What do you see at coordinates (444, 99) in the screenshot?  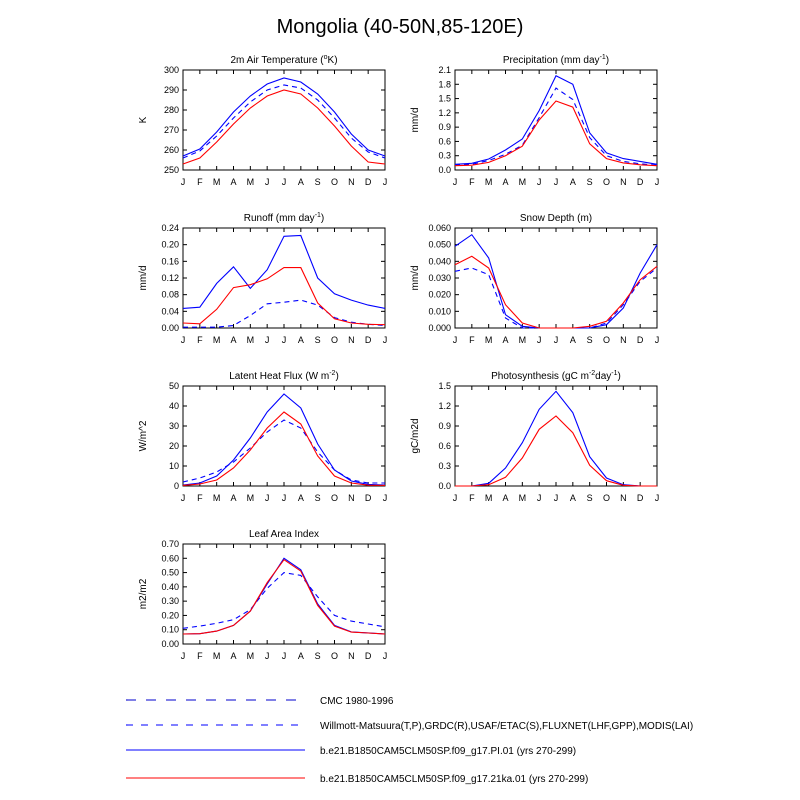 I see `y-tick-label: 1.5` at bounding box center [444, 99].